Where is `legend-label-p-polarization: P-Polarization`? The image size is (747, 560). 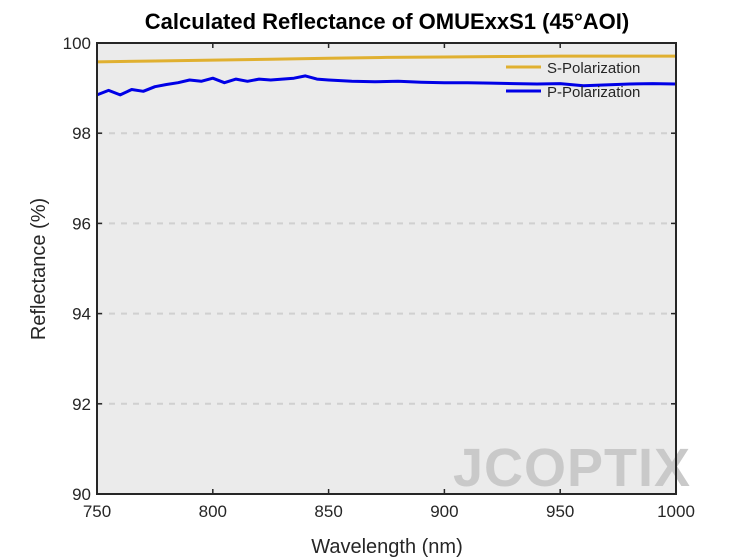
legend-label-p-polarization: P-Polarization is located at coordinates (593, 92).